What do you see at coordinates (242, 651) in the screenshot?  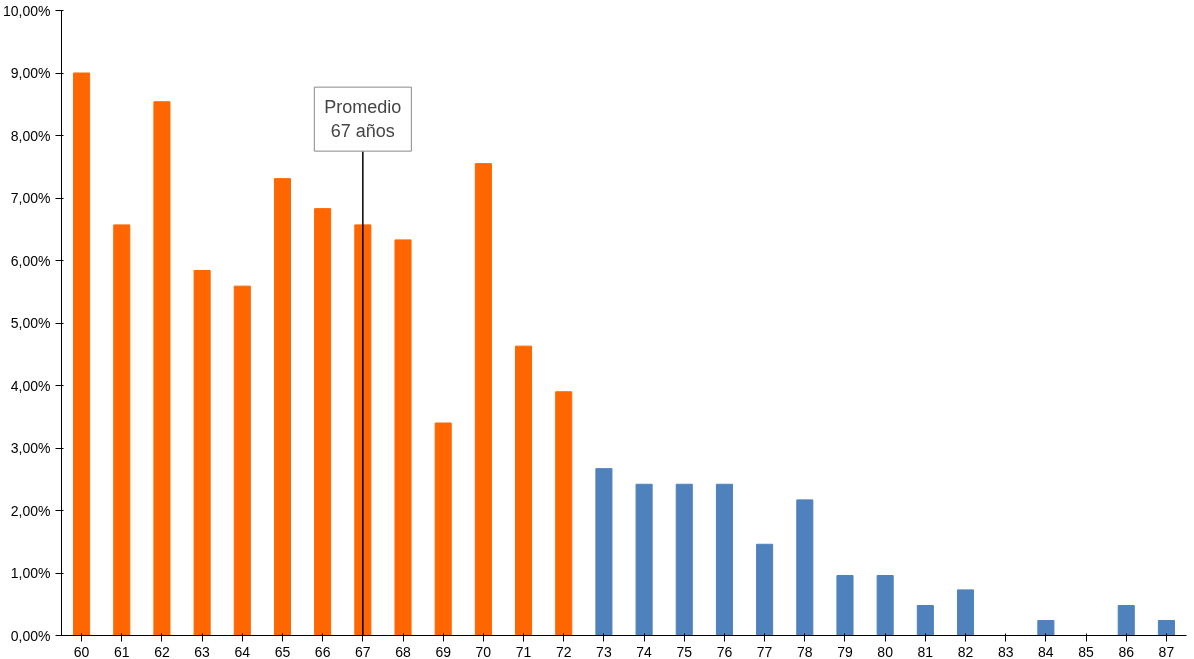 I see `x-tick-label: 64` at bounding box center [242, 651].